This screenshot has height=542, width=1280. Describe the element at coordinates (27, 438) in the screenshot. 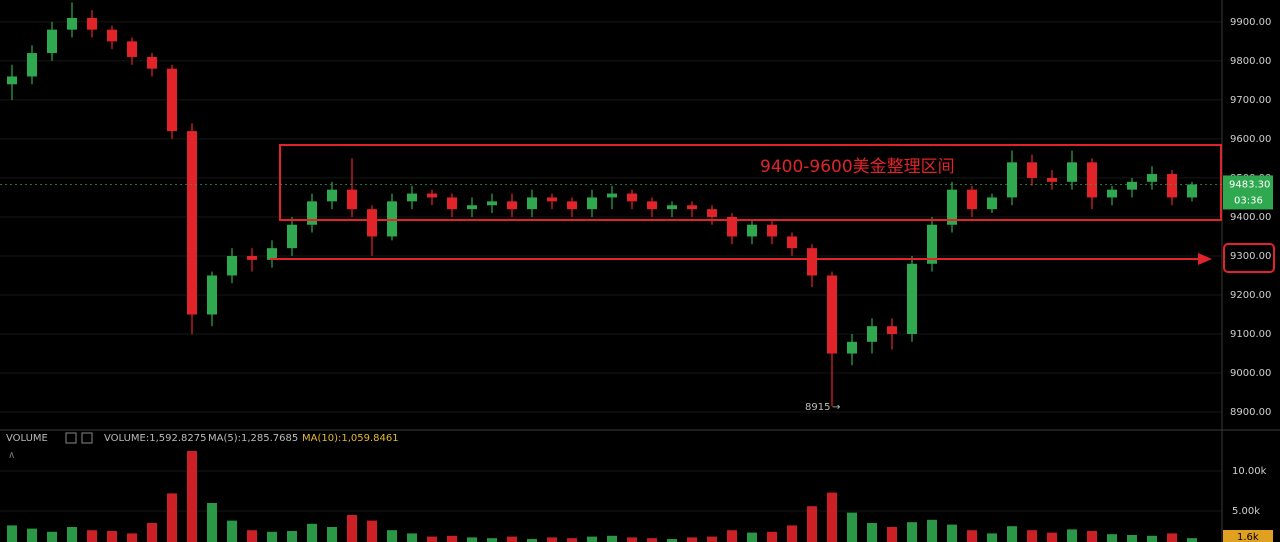

I see `volume-title: VOLUME` at that location.